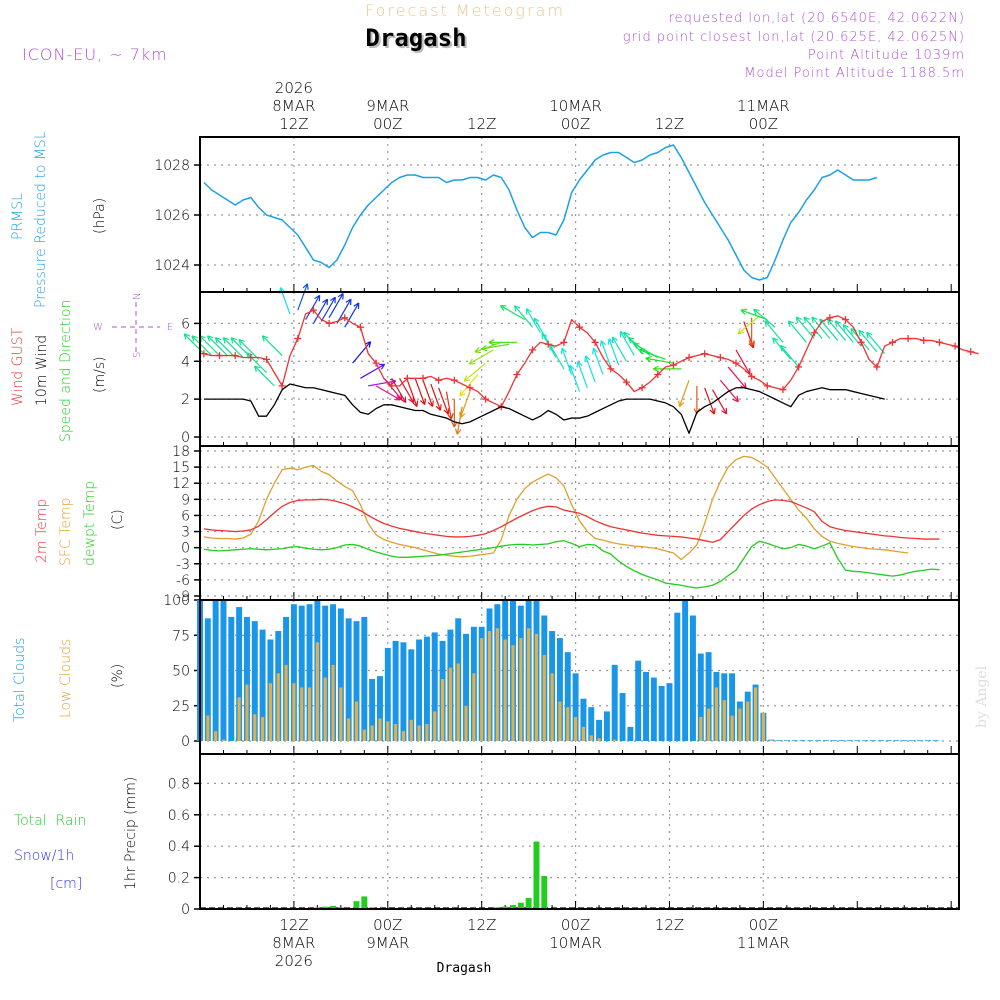 The image size is (1000, 1000). I want to click on label-sfc-temp: SFC Temp, so click(66, 532).